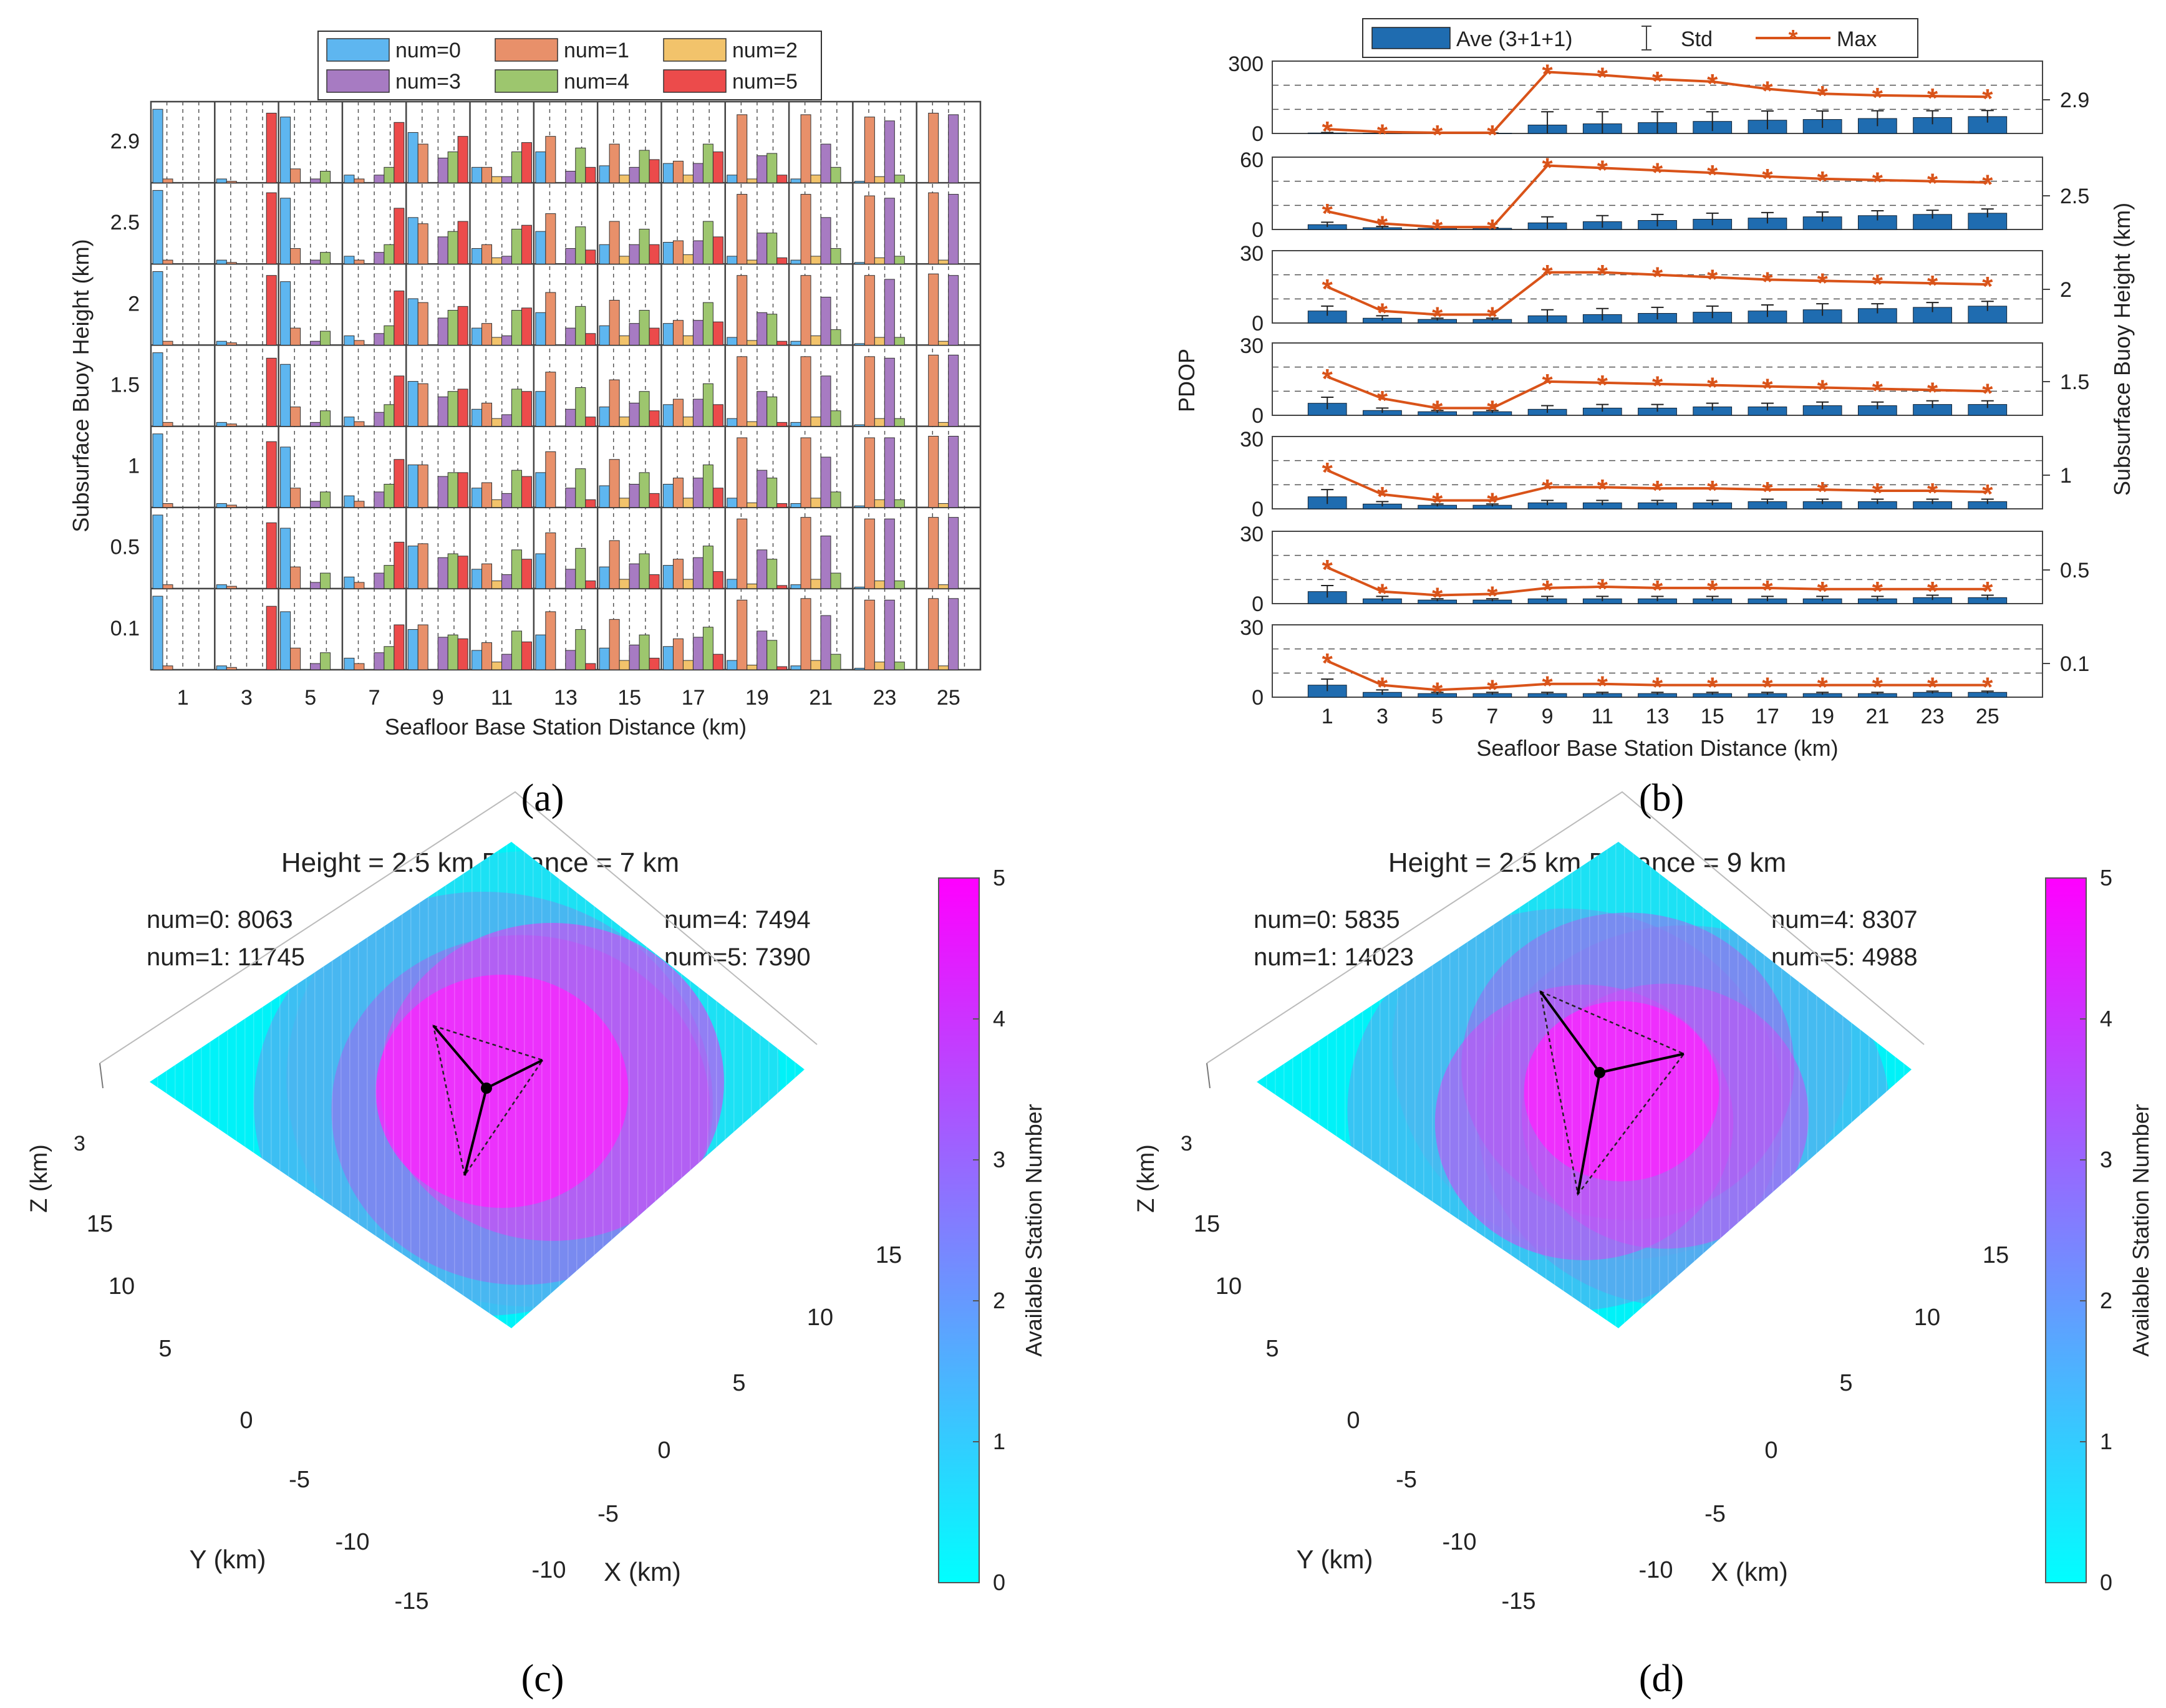 Image resolution: width=2166 pixels, height=1708 pixels. What do you see at coordinates (614, 163) in the screenshot?
I see `bar-a-h2.9-x15-num1` at bounding box center [614, 163].